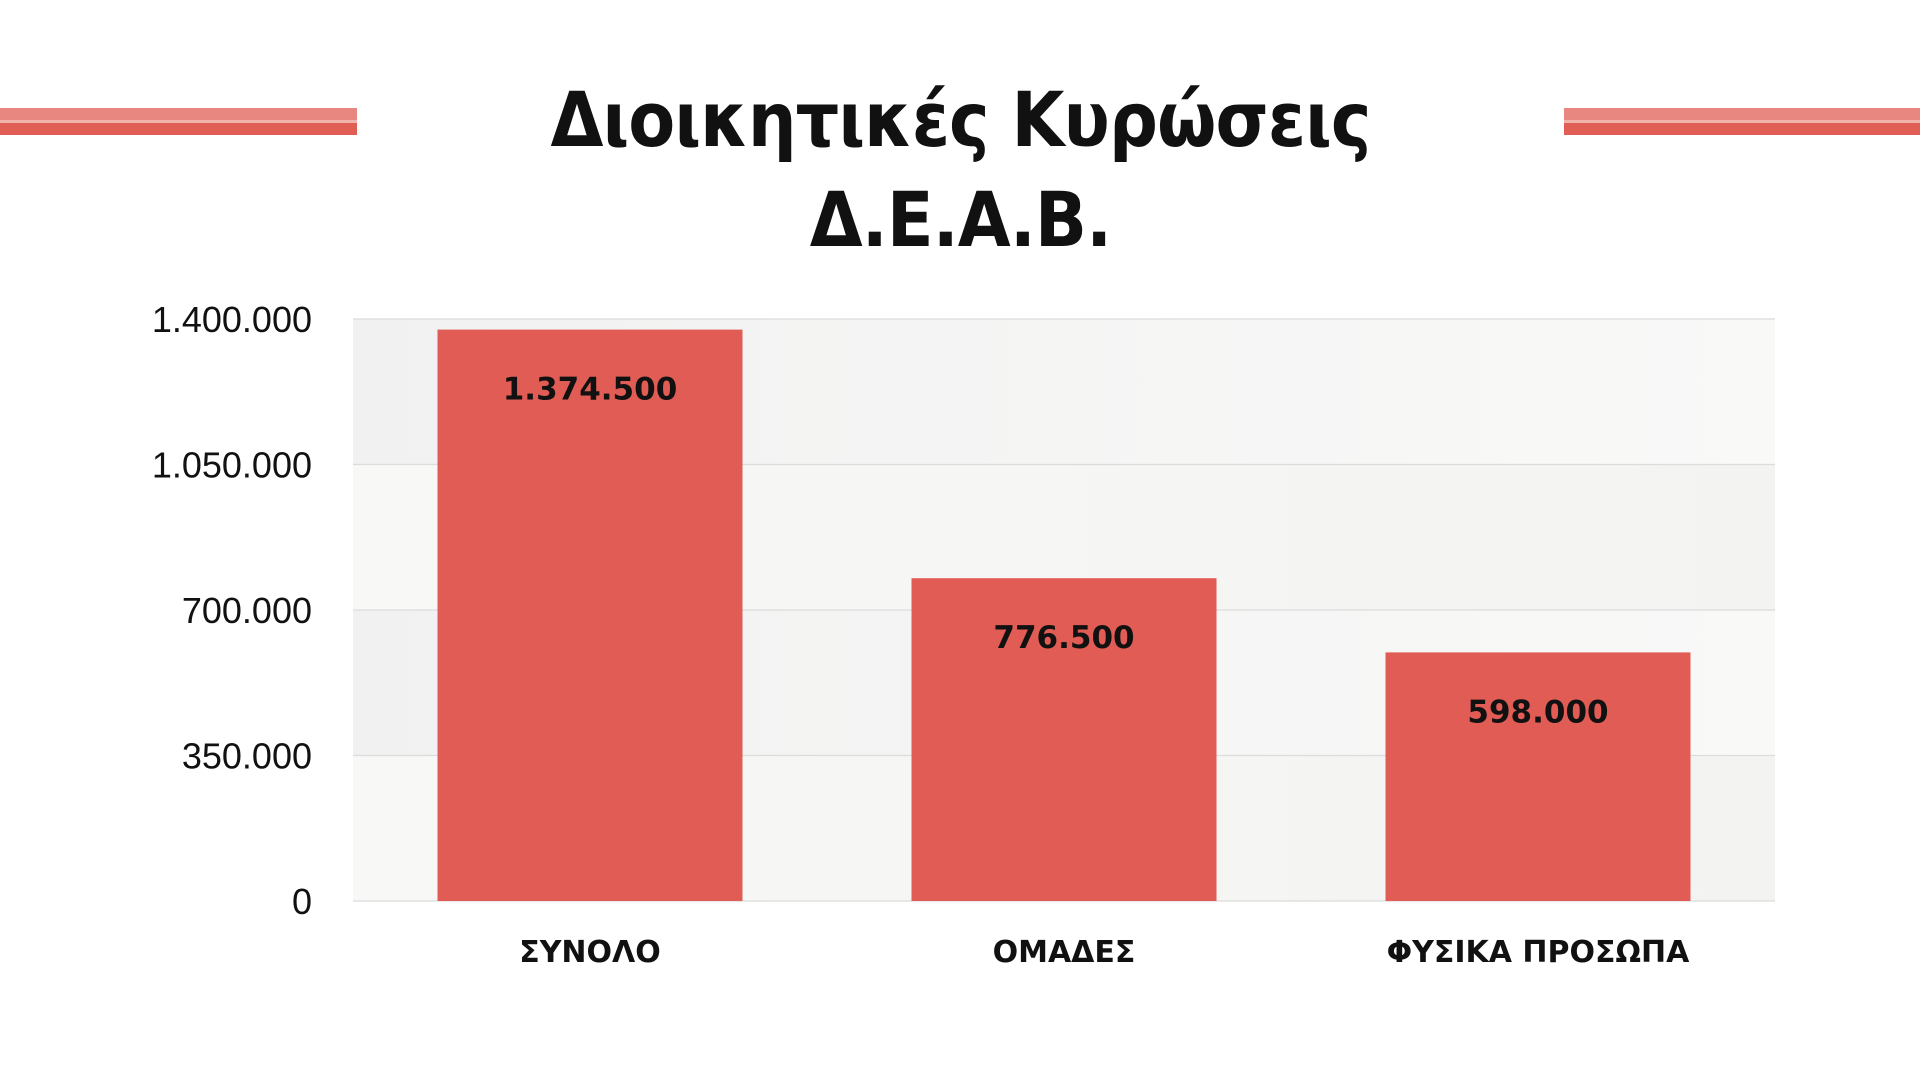 This screenshot has height=1080, width=1920. What do you see at coordinates (590, 952) in the screenshot?
I see `x-tick-label: ΣΥΝΟΛΟ` at bounding box center [590, 952].